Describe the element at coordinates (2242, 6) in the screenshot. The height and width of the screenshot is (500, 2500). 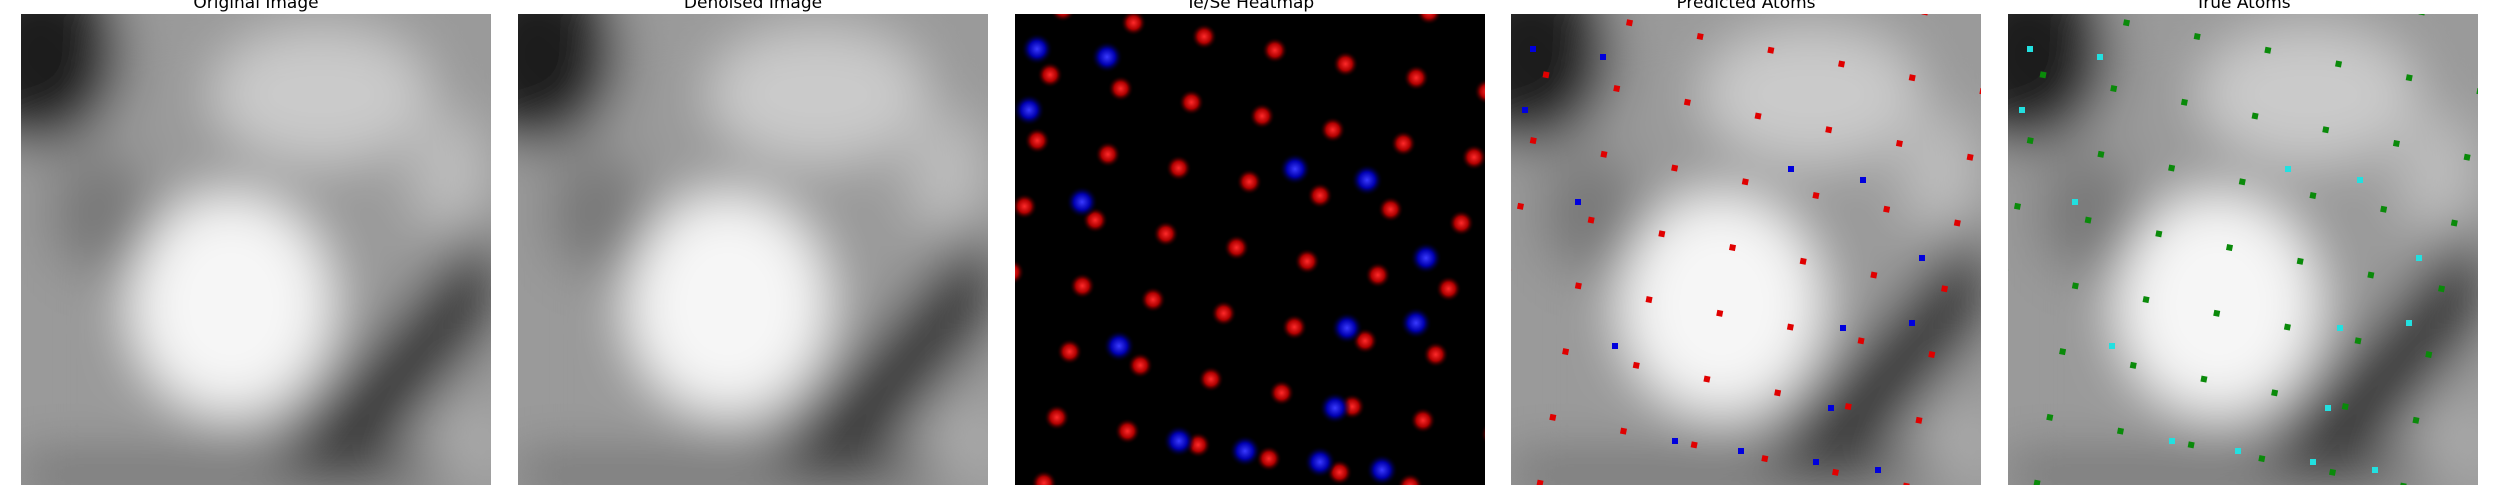
I see `panel-title: True Atoms` at that location.